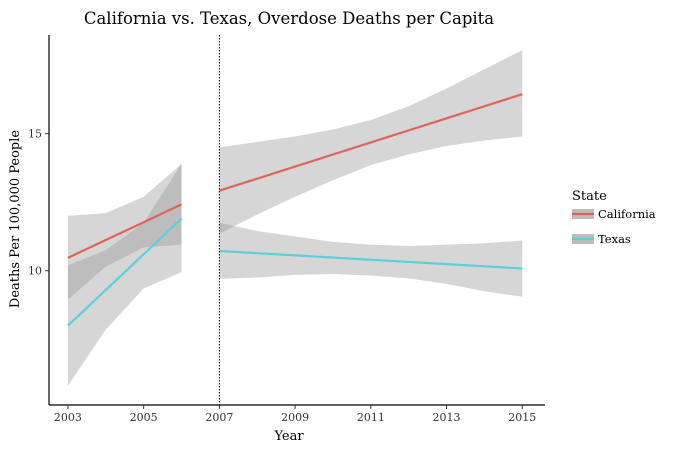 The height and width of the screenshot is (453, 674). I want to click on x-axis-ticks: 2003 2005 2007 2009 2011 2013 2015, so click(295, 414).